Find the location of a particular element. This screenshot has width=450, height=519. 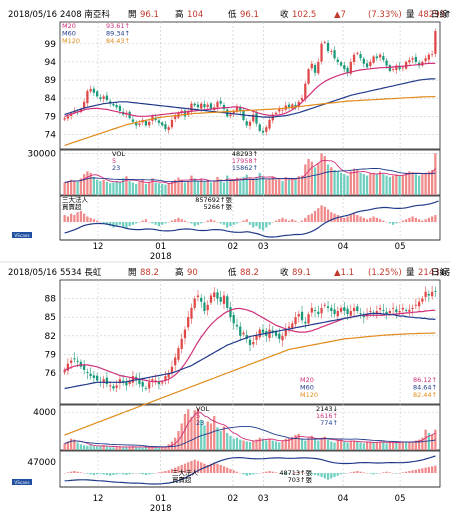

volume-legend-value: 2143↓ is located at coordinates (327, 409).